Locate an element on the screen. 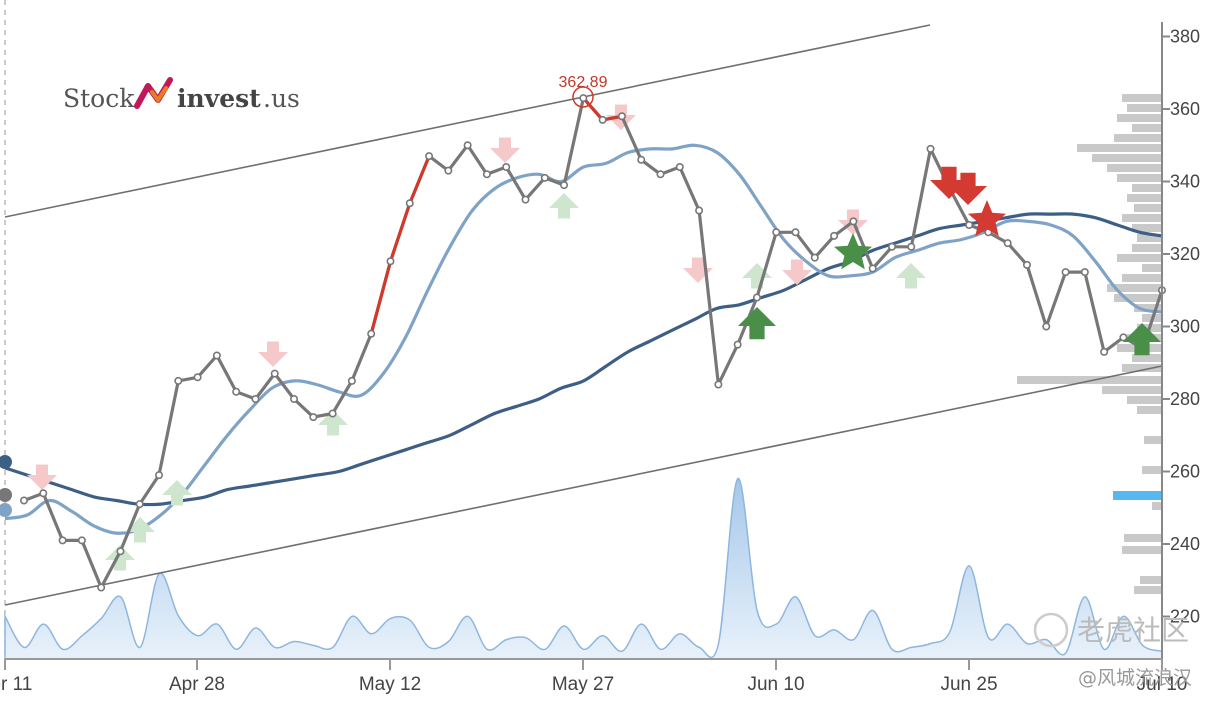  volume-profile is located at coordinates (1089, 344).